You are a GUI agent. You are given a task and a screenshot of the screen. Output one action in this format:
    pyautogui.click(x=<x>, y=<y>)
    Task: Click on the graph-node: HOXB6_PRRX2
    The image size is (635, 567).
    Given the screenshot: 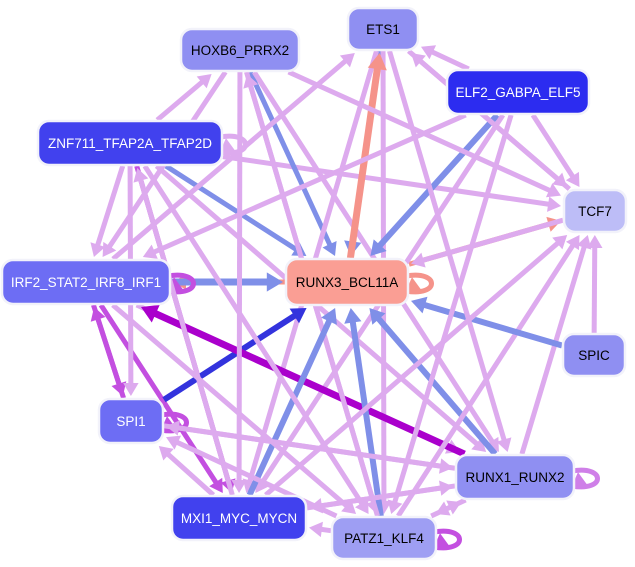 What is the action you would take?
    pyautogui.click(x=240, y=50)
    